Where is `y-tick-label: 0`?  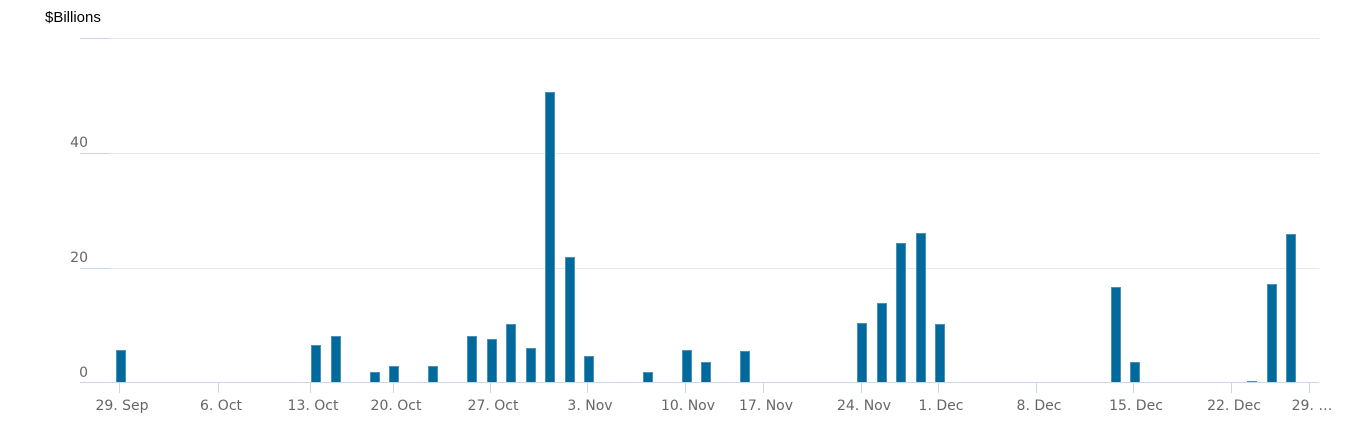
y-tick-label: 0 is located at coordinates (83, 373).